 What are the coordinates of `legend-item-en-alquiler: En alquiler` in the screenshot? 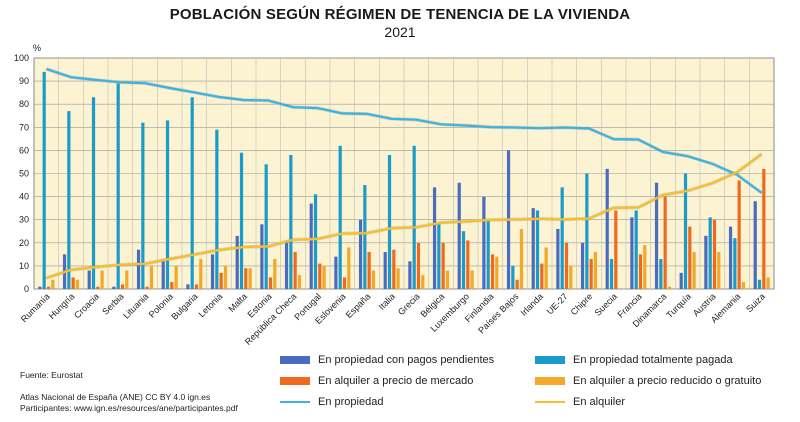 It's located at (580, 402).